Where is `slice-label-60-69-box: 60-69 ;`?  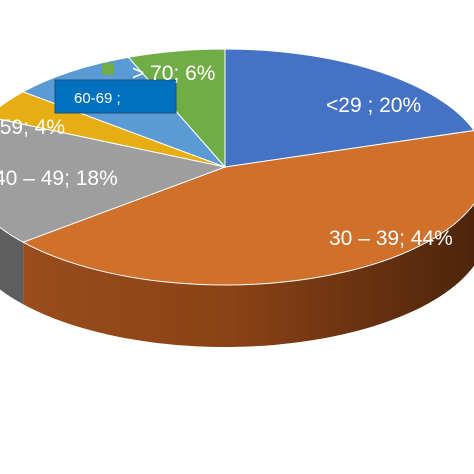 slice-label-60-69-box: 60-69 ; is located at coordinates (115, 96).